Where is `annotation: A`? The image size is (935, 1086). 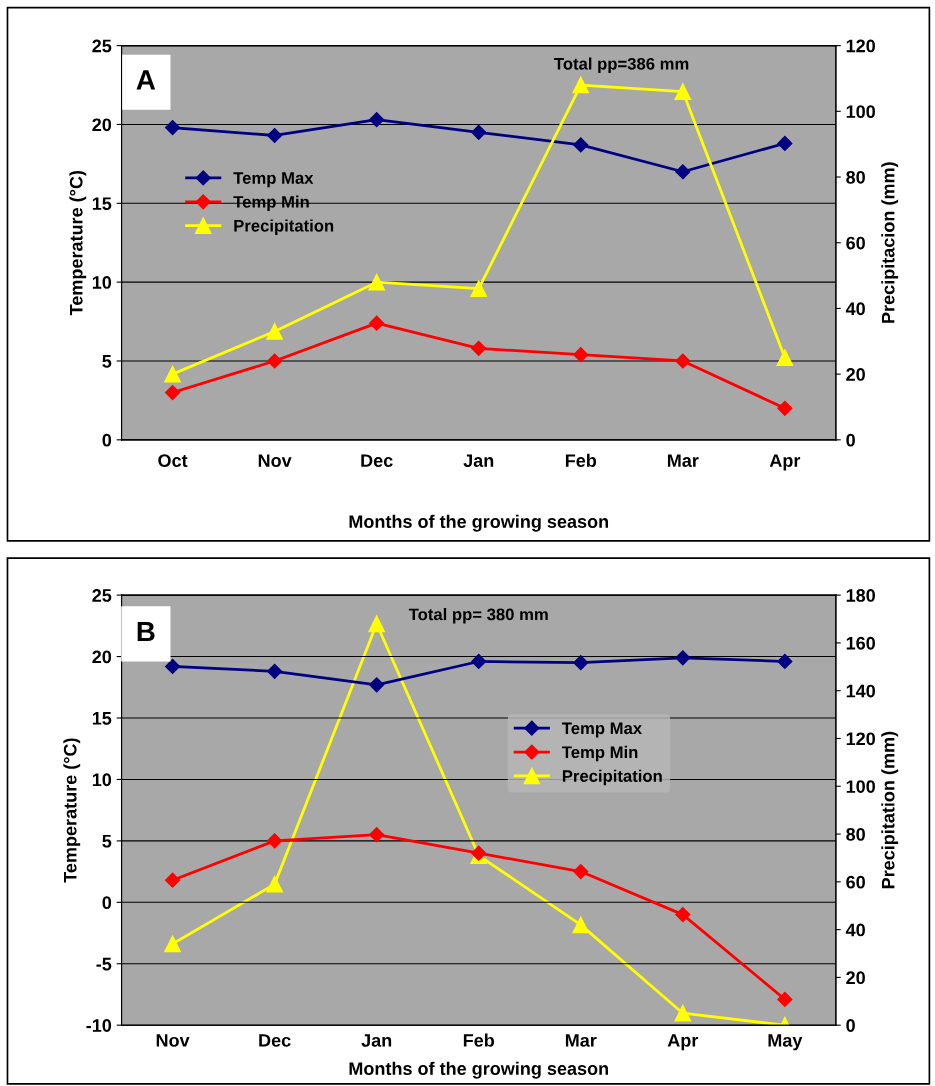 annotation: A is located at coordinates (146, 80).